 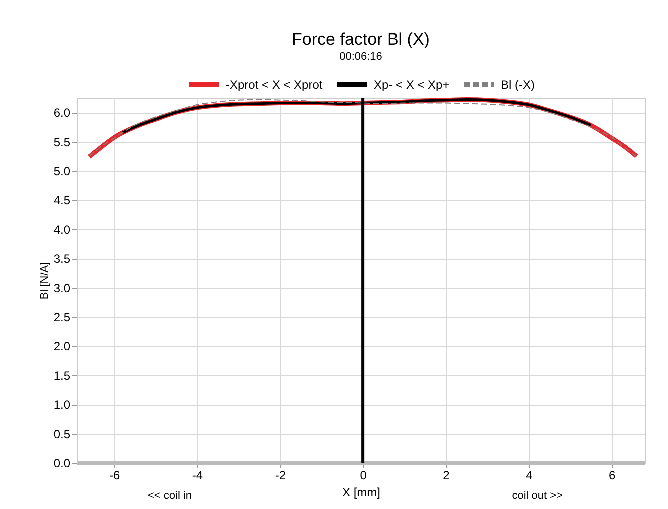 What do you see at coordinates (275, 85) in the screenshot?
I see `legend-label: -Xprot < X < Xprot` at bounding box center [275, 85].